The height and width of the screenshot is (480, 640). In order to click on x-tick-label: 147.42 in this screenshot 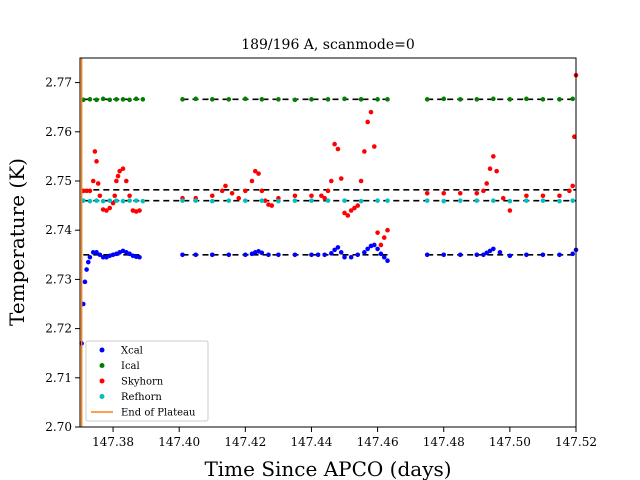, I will do `click(245, 442)`.